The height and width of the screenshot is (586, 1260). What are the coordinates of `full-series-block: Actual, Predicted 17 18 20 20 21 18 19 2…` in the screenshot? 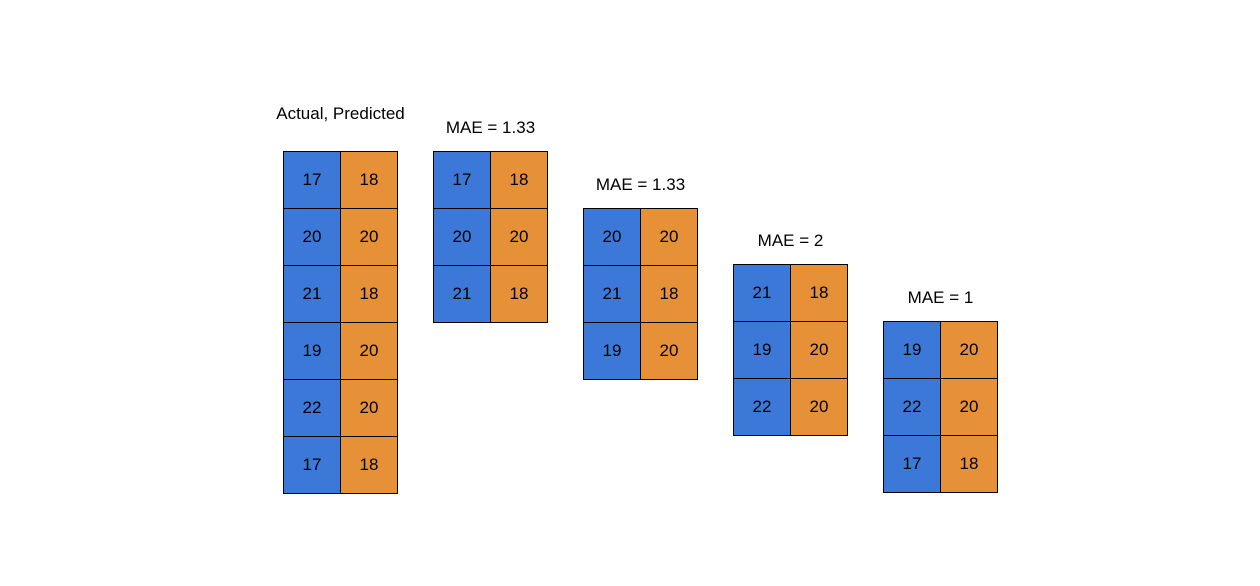 It's located at (340, 299).